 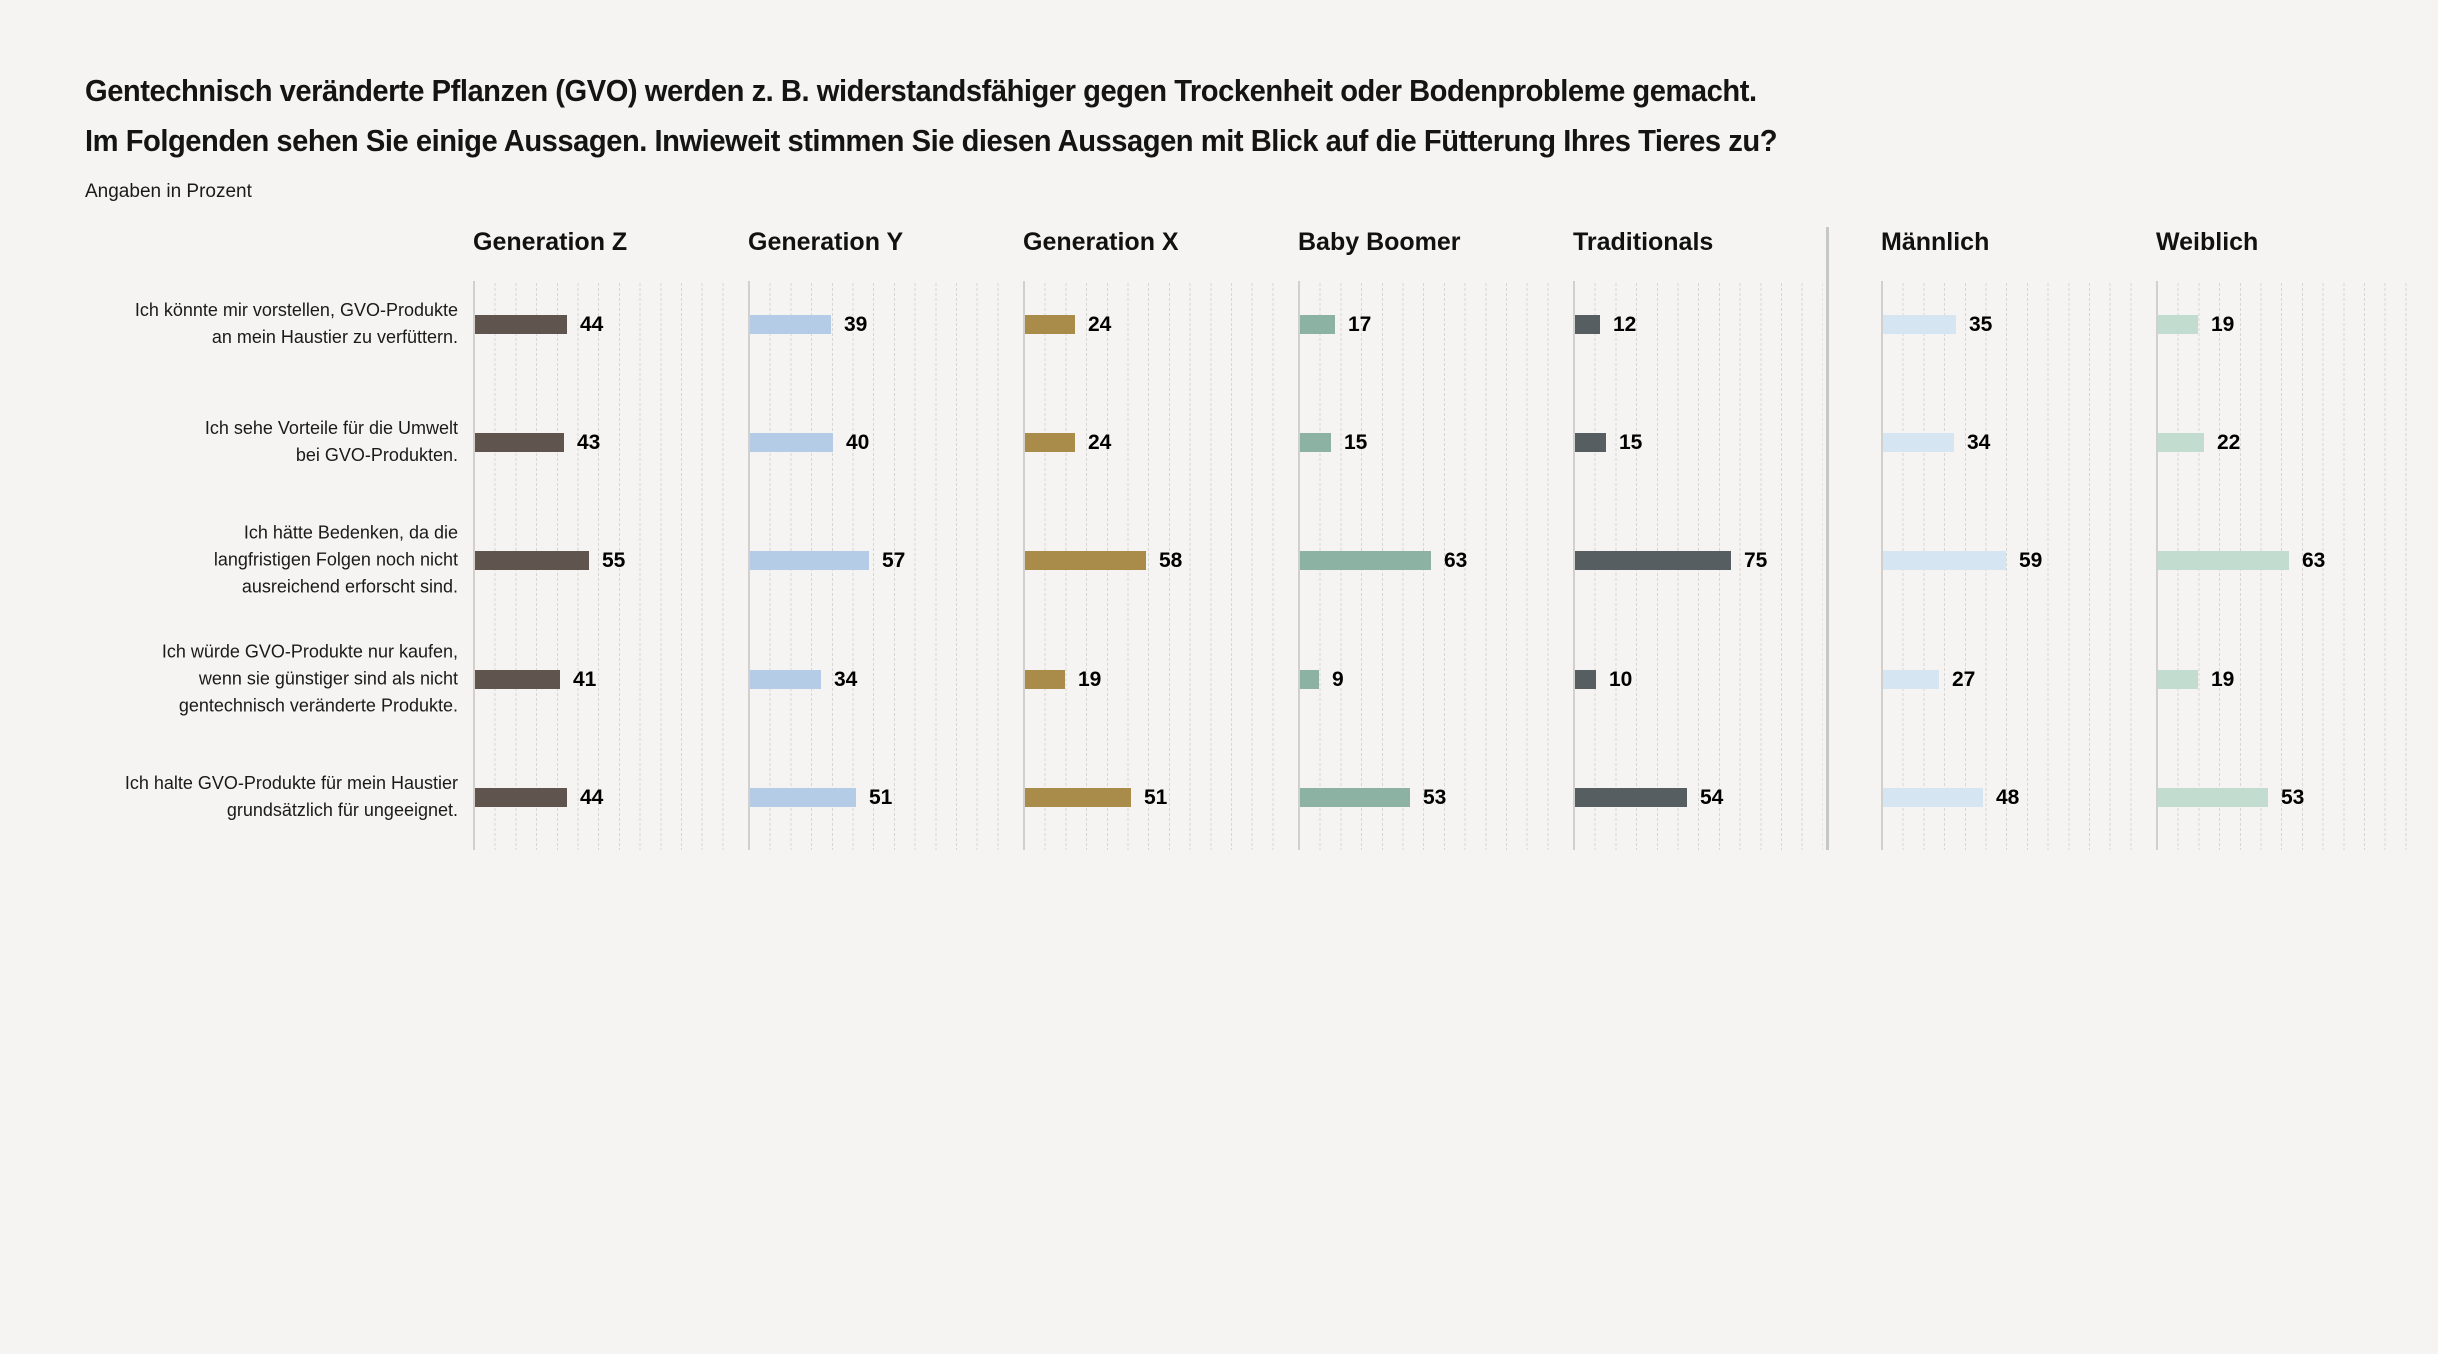 What do you see at coordinates (1621, 679) in the screenshot?
I see `bar-value-label: 10` at bounding box center [1621, 679].